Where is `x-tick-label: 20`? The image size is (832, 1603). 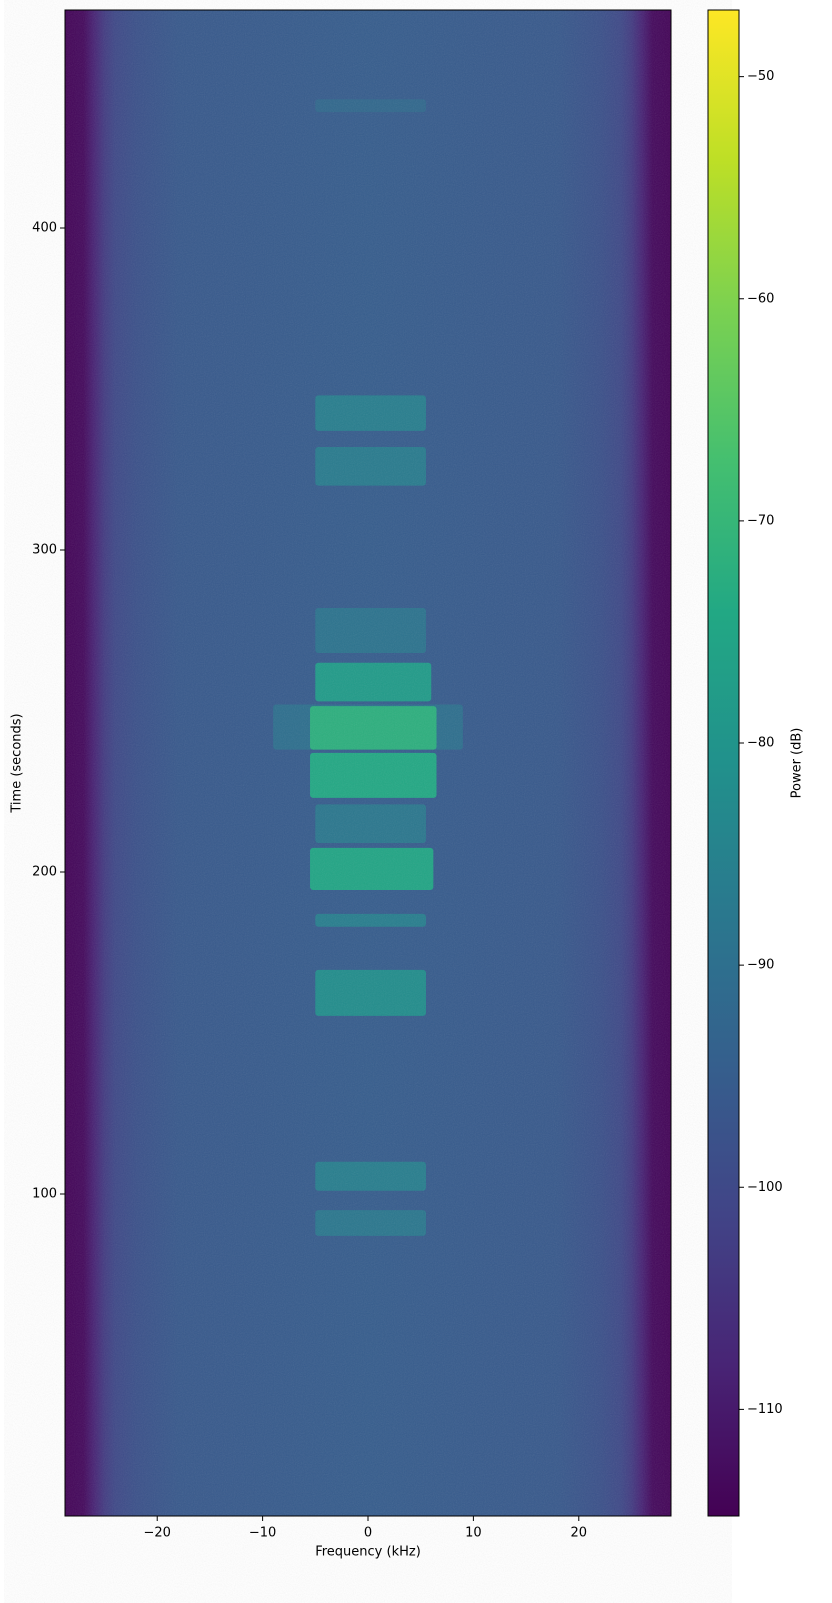 x-tick-label: 20 is located at coordinates (579, 1533).